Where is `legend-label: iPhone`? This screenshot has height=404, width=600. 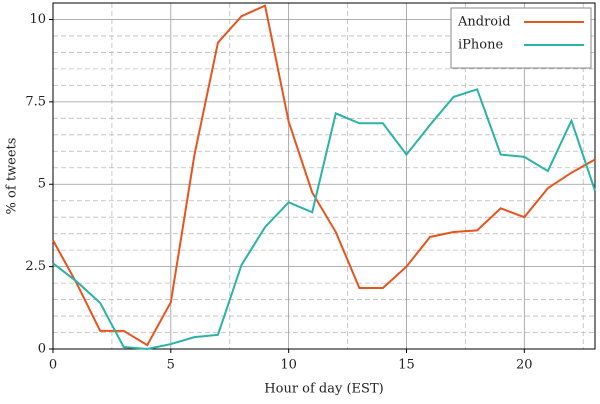
legend-label: iPhone is located at coordinates (480, 45).